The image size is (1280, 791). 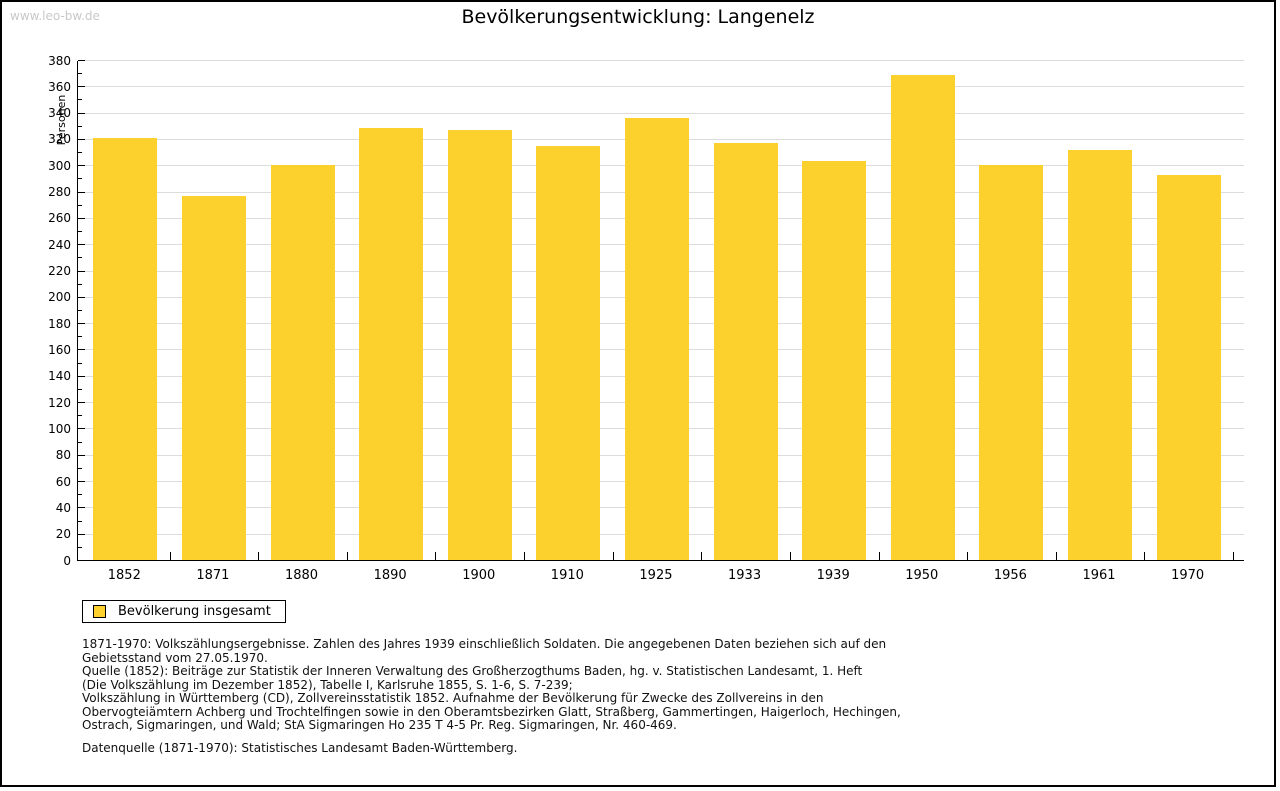 What do you see at coordinates (745, 575) in the screenshot?
I see `x-tick-label: 1933` at bounding box center [745, 575].